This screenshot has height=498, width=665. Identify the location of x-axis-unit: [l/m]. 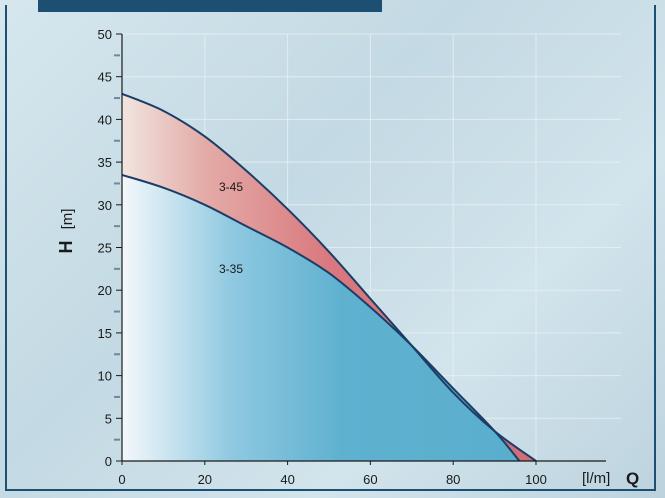
(596, 478).